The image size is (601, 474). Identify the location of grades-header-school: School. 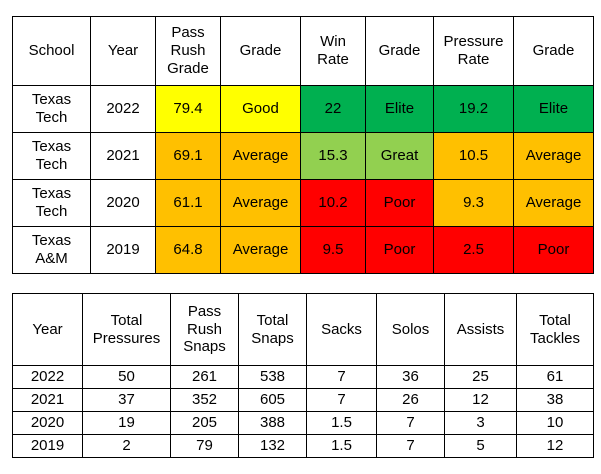
(51, 51).